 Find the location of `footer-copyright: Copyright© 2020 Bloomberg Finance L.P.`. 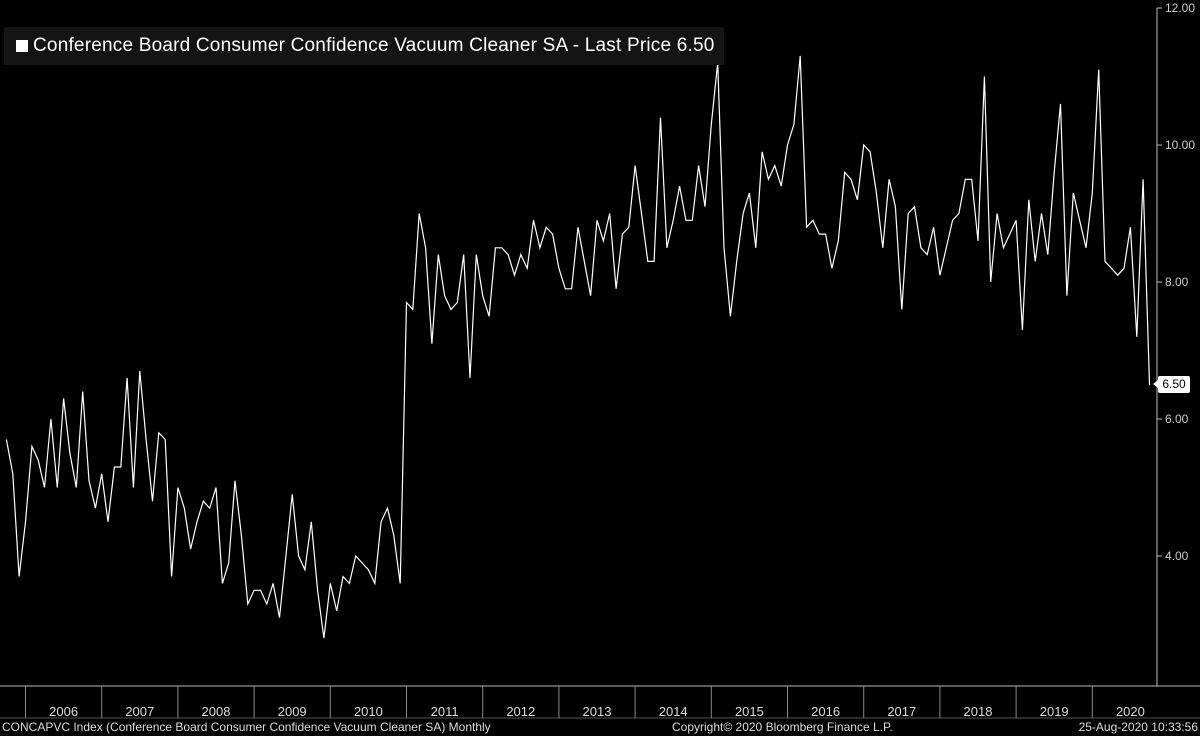

footer-copyright: Copyright© 2020 Bloomberg Finance L.P. is located at coordinates (782, 727).